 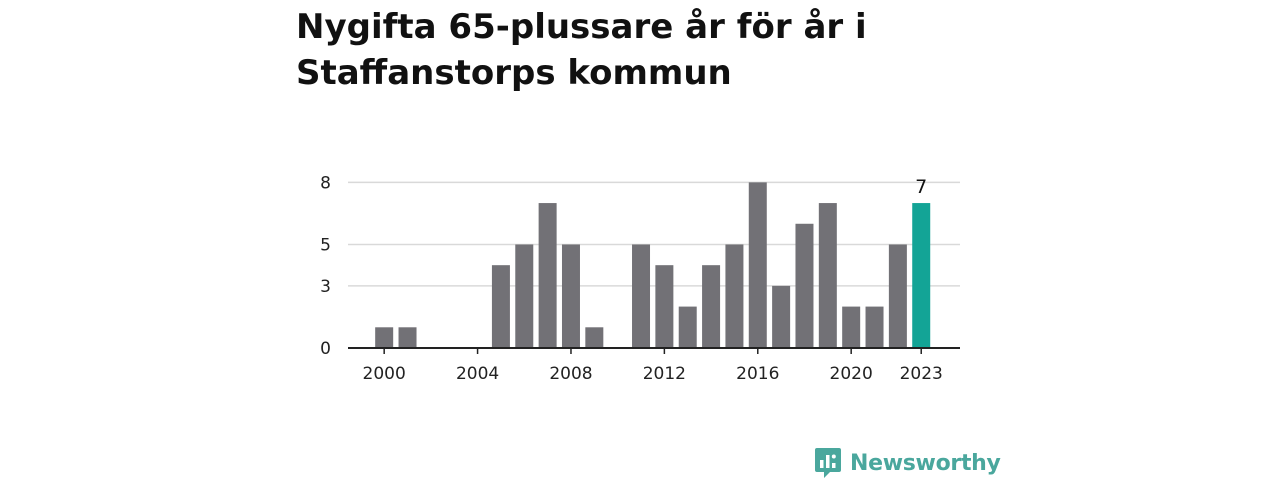 What do you see at coordinates (921, 275) in the screenshot?
I see `bar-highlight` at bounding box center [921, 275].